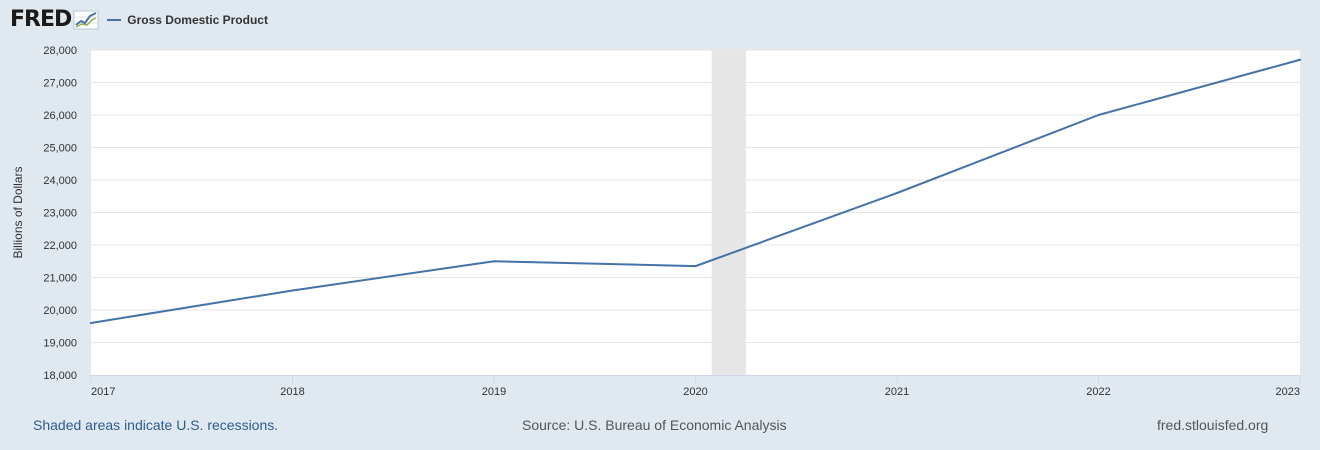 The image size is (1320, 450). Describe the element at coordinates (60, 51) in the screenshot. I see `y-tick-label: 28,000` at that location.